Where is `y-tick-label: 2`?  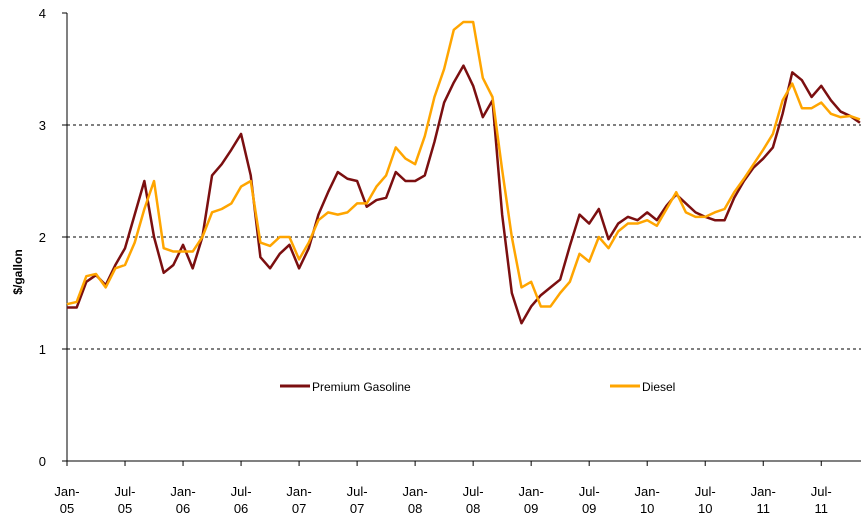 y-tick-label: 2 is located at coordinates (42, 237).